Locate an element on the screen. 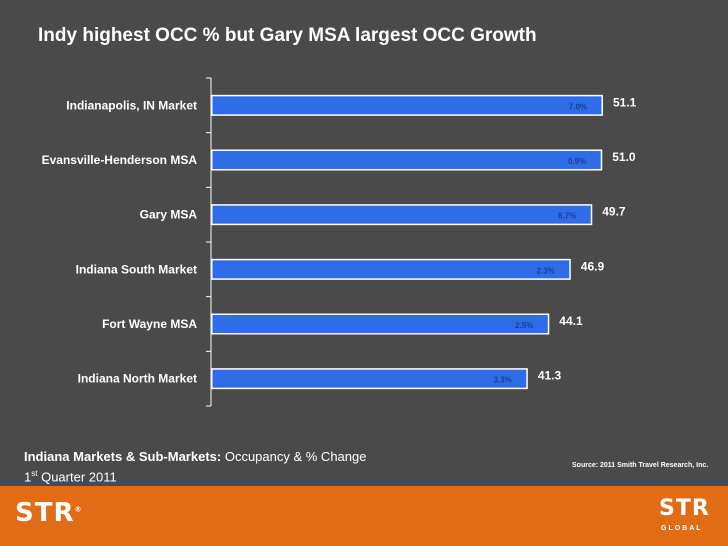  pct-change-label: 7.0% is located at coordinates (578, 106).